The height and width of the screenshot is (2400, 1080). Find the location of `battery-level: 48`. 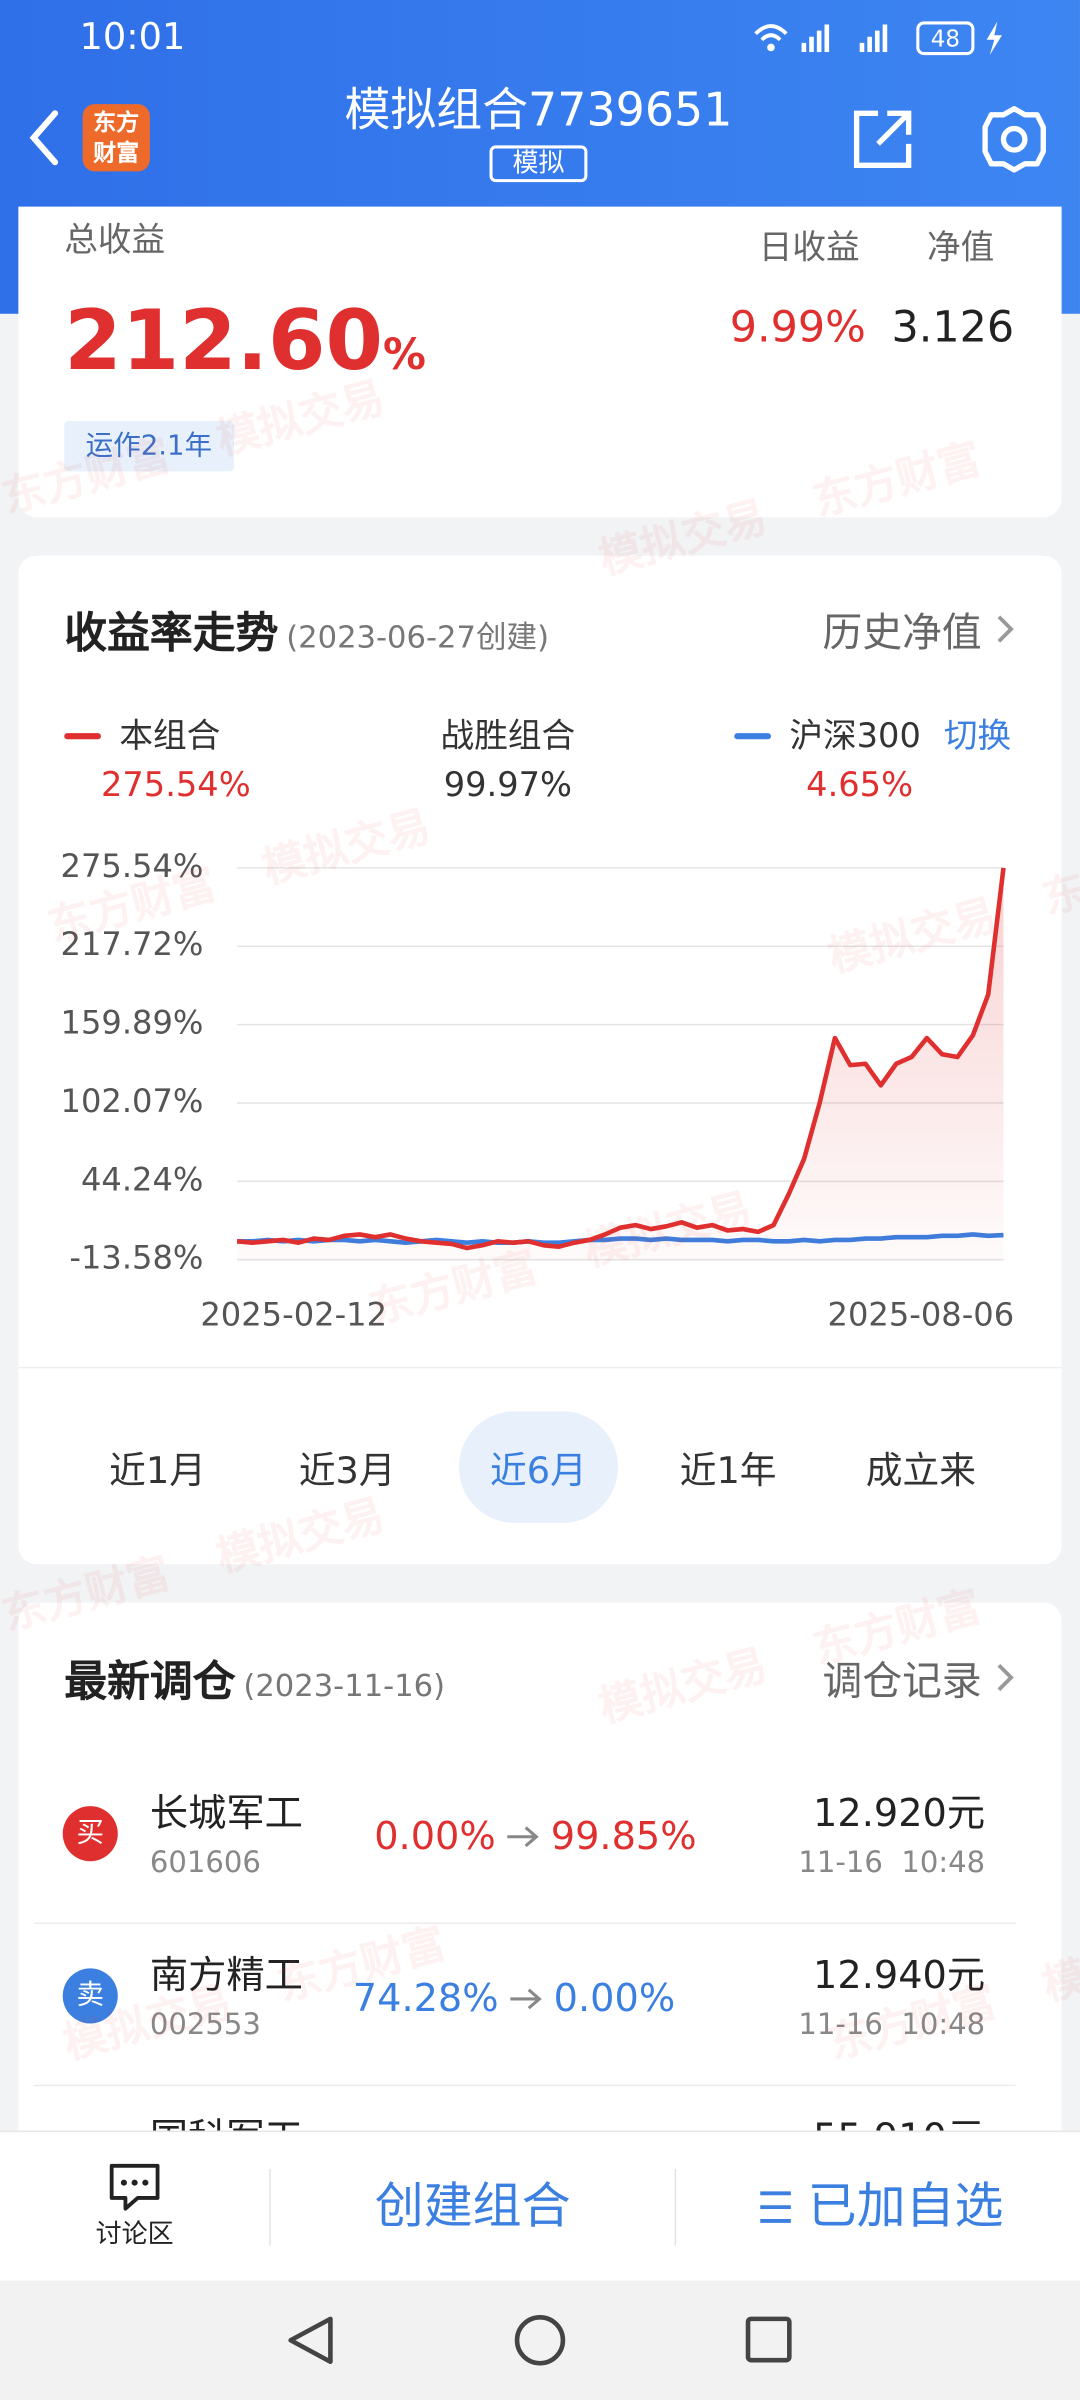

battery-level: 48 is located at coordinates (945, 39).